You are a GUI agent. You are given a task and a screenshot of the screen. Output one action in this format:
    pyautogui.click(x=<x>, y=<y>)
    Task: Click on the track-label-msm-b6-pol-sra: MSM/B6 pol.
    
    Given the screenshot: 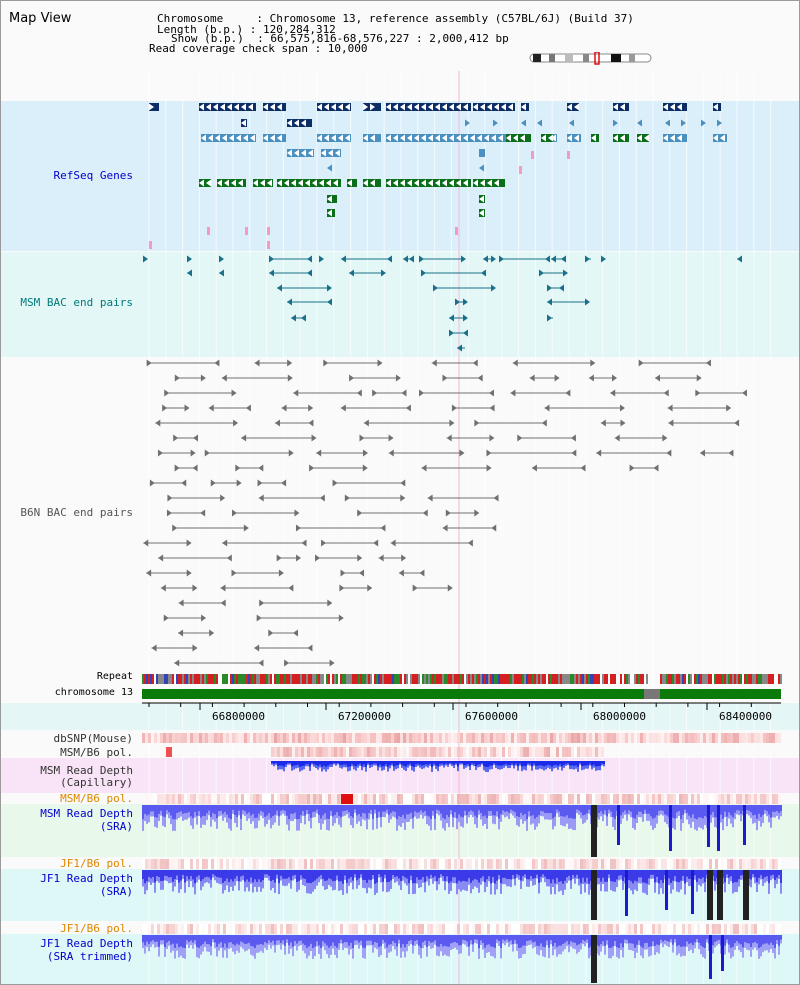 What is the action you would take?
    pyautogui.click(x=96, y=798)
    